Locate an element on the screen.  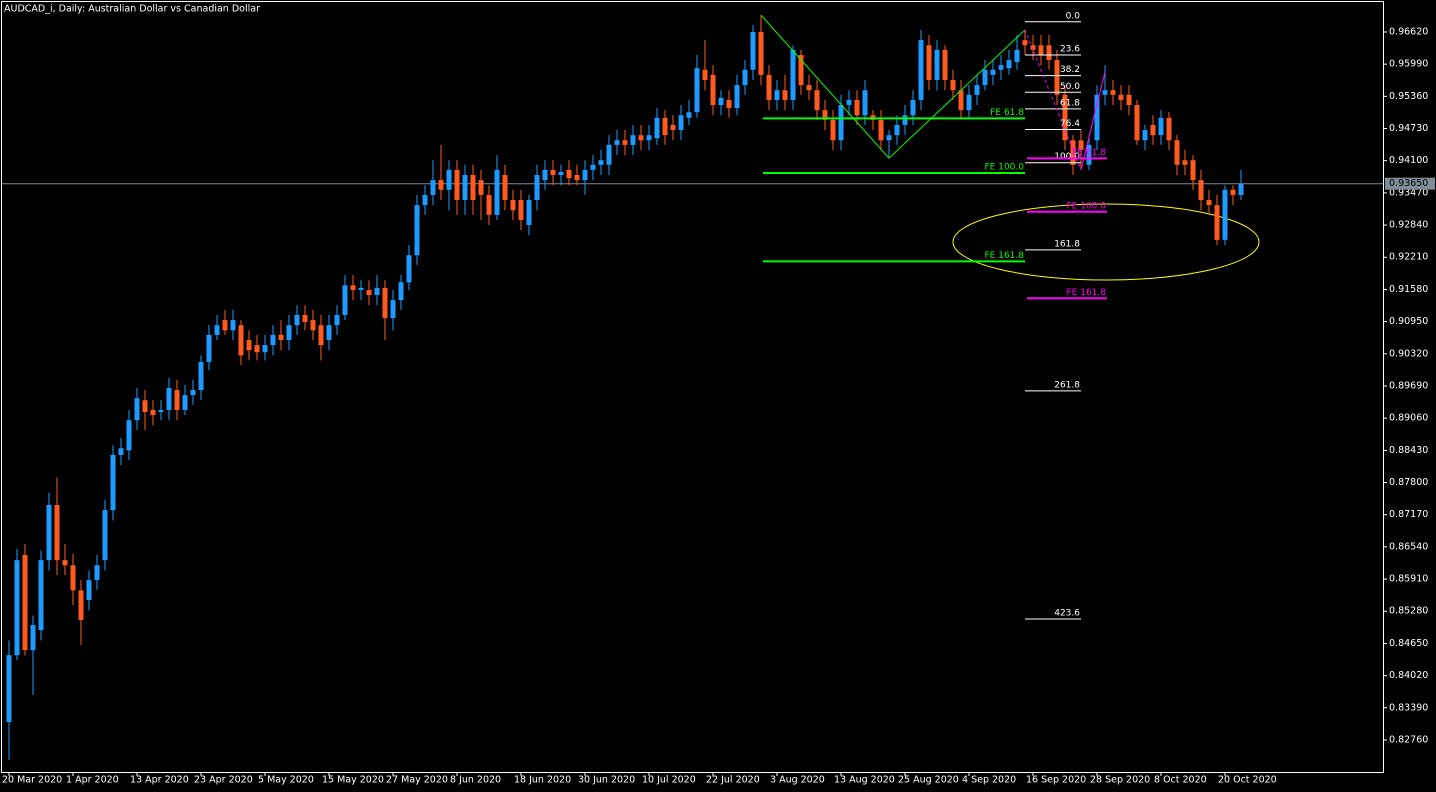
y-tick-label: 0.87800 is located at coordinates (1408, 482).